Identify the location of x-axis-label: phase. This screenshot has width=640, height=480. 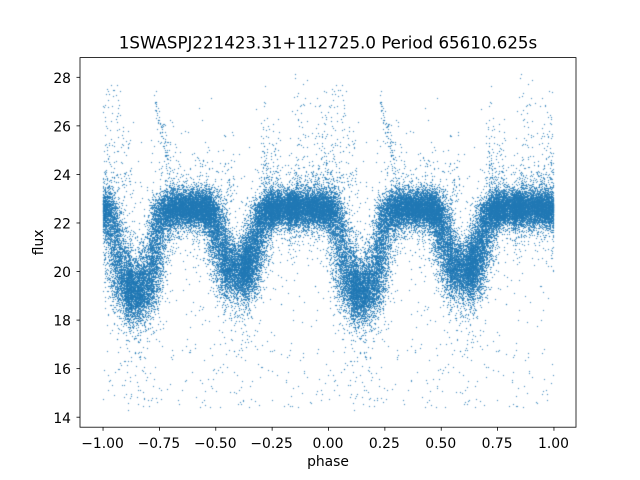
(328, 462).